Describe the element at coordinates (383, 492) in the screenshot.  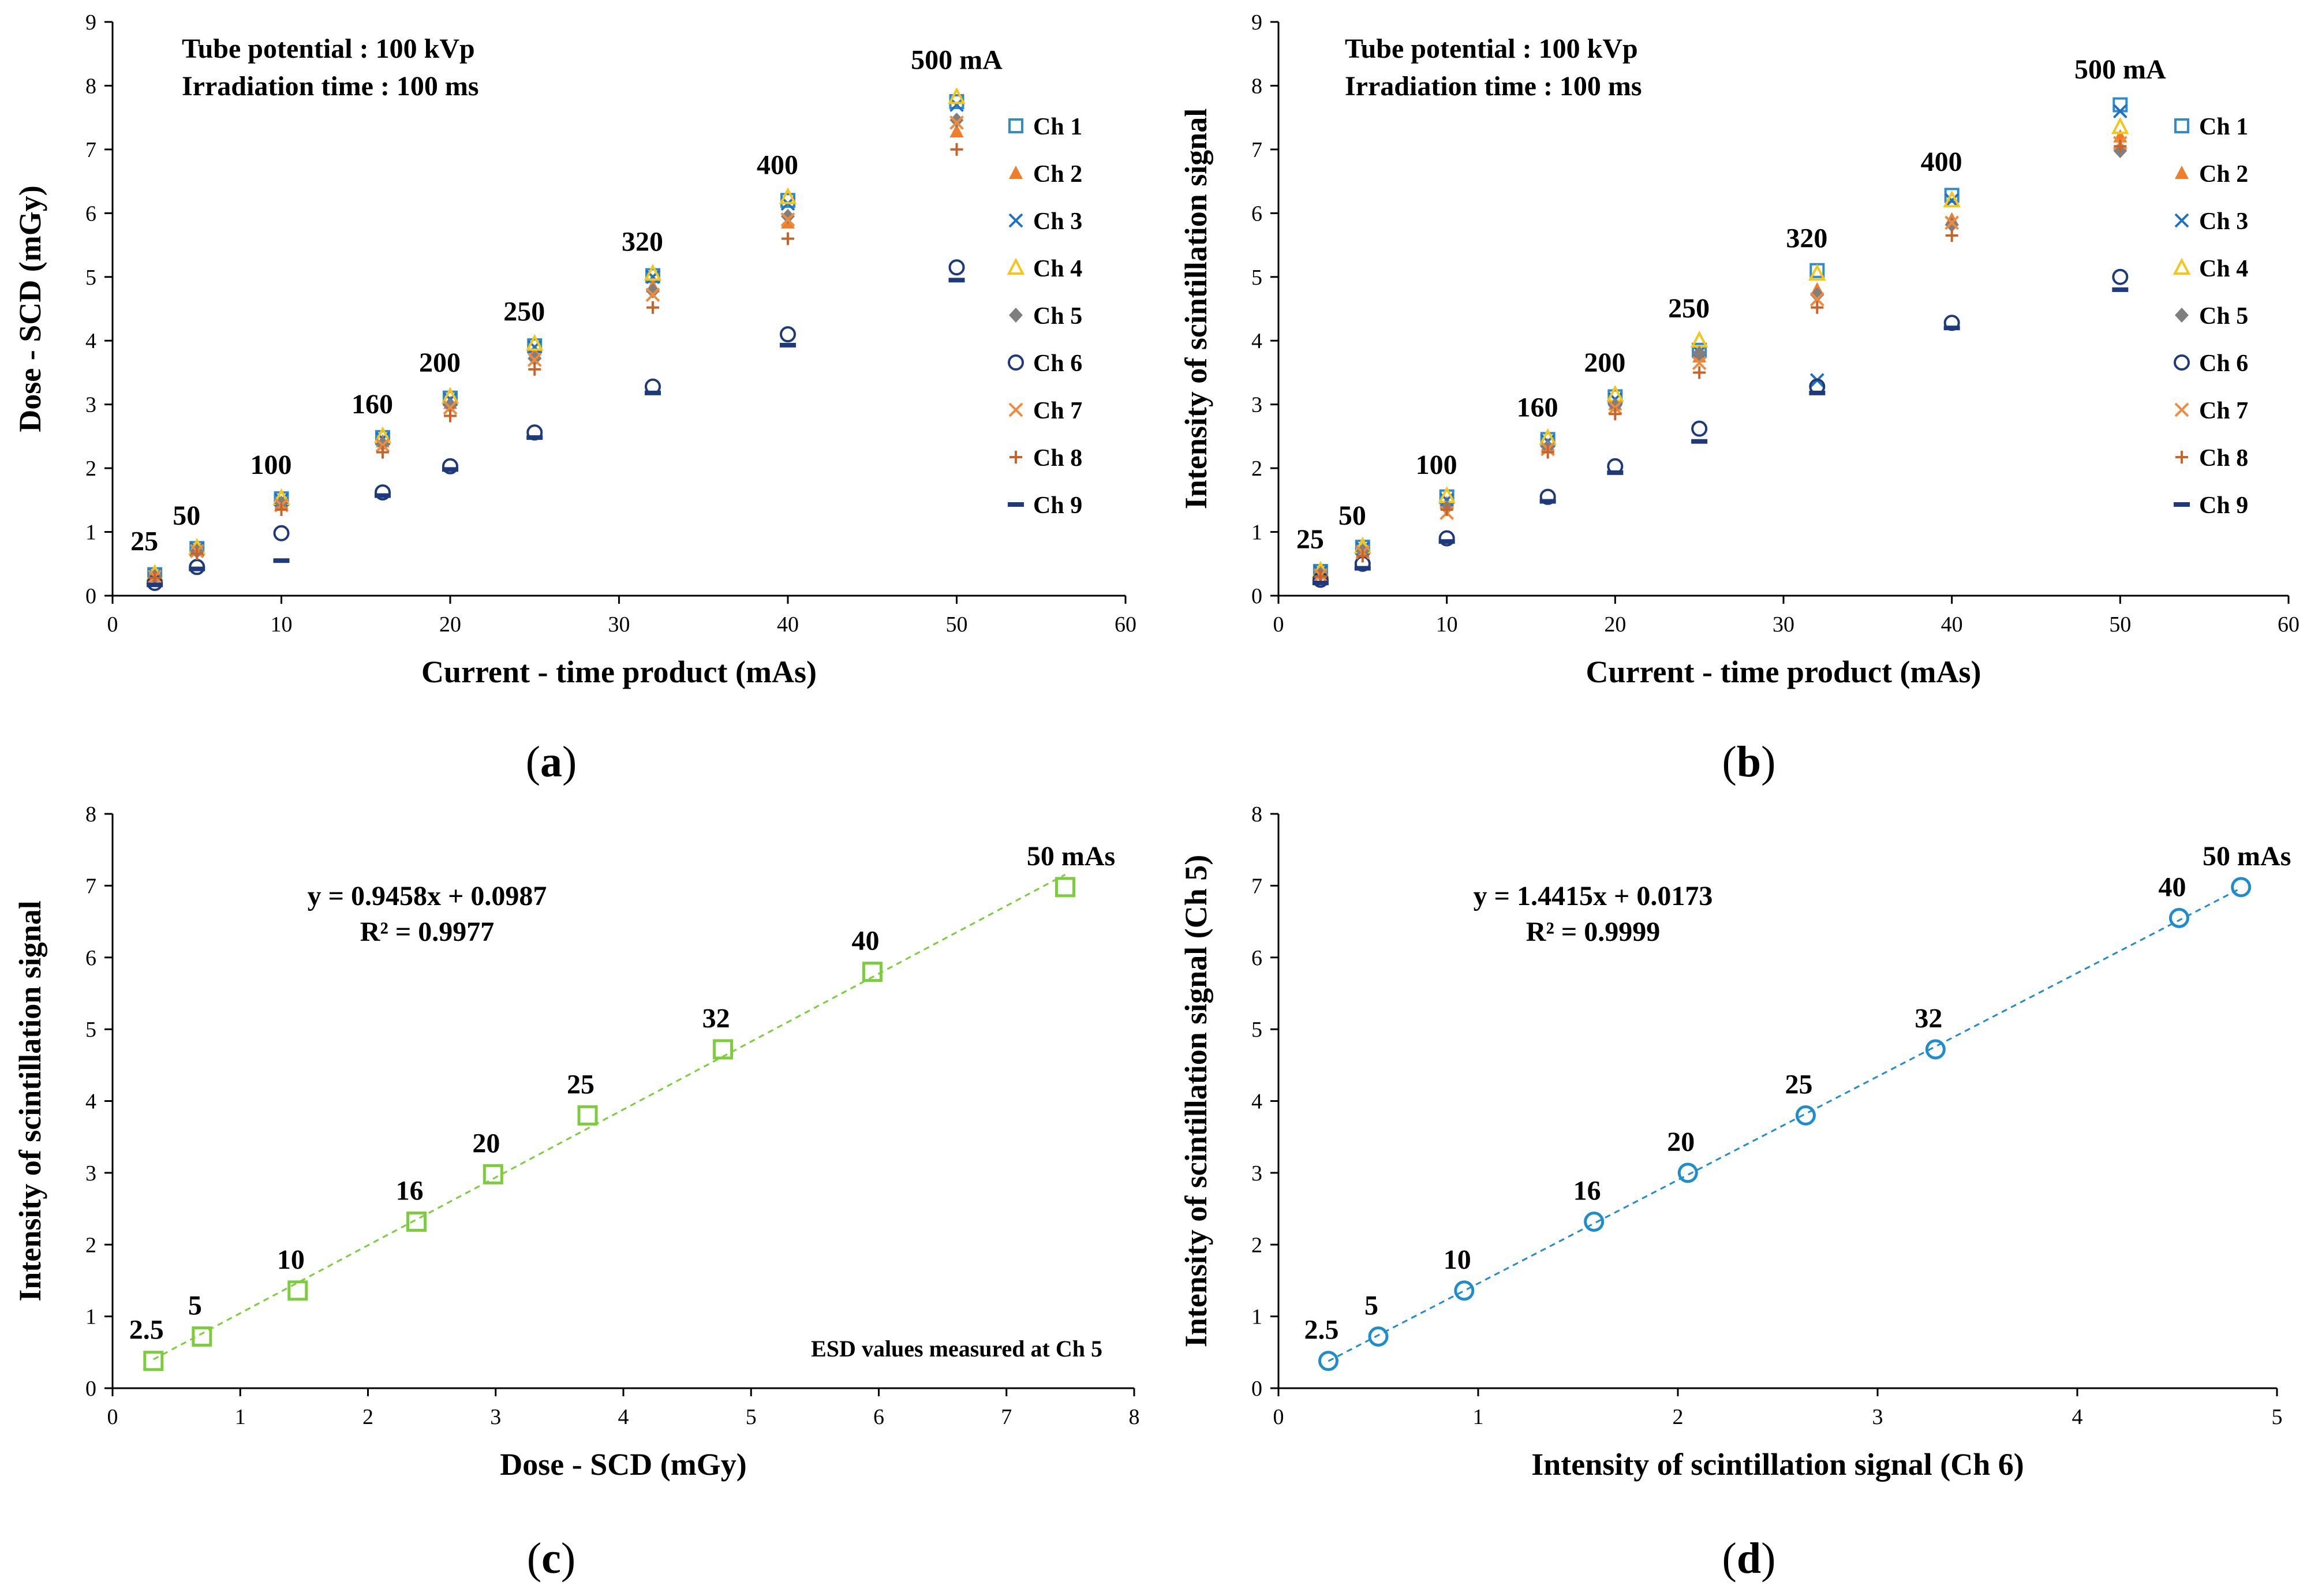
I see `point-a-ch6` at that location.